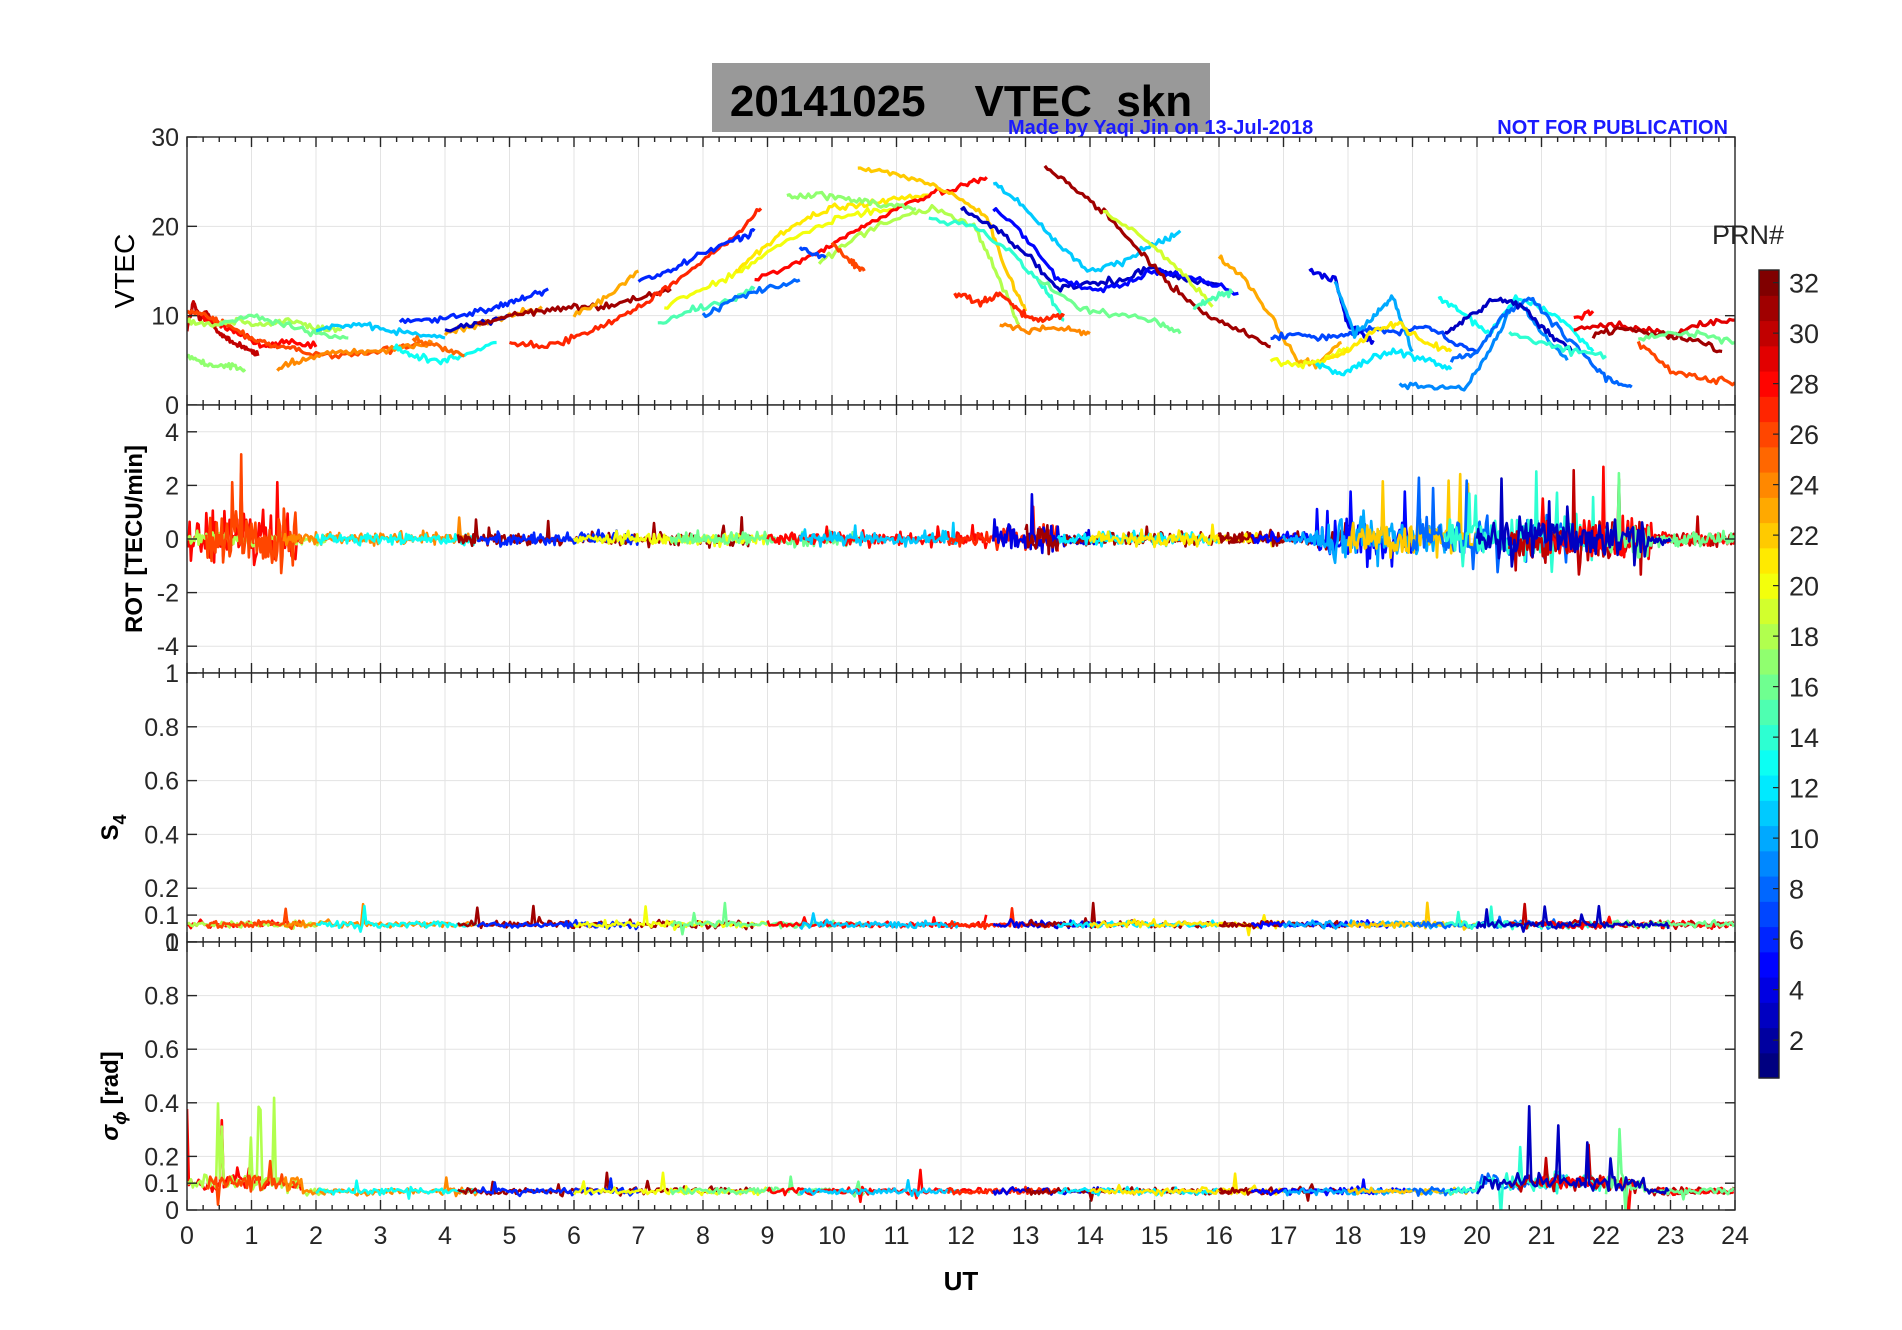 The image size is (1902, 1330). Describe the element at coordinates (1026, 1236) in the screenshot. I see `x-tick-label: 13` at that location.